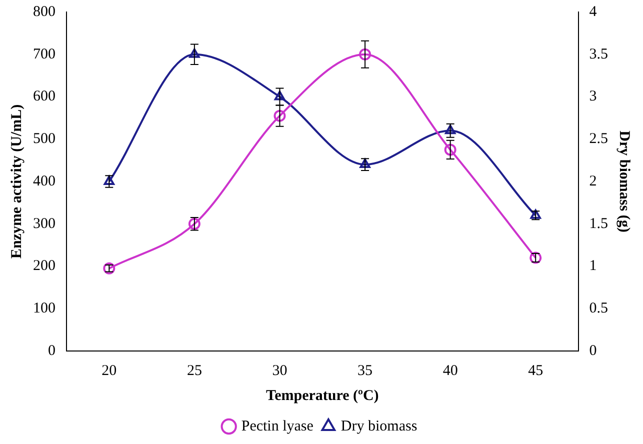  I want to click on y2-tick-label: 0, so click(593, 350).